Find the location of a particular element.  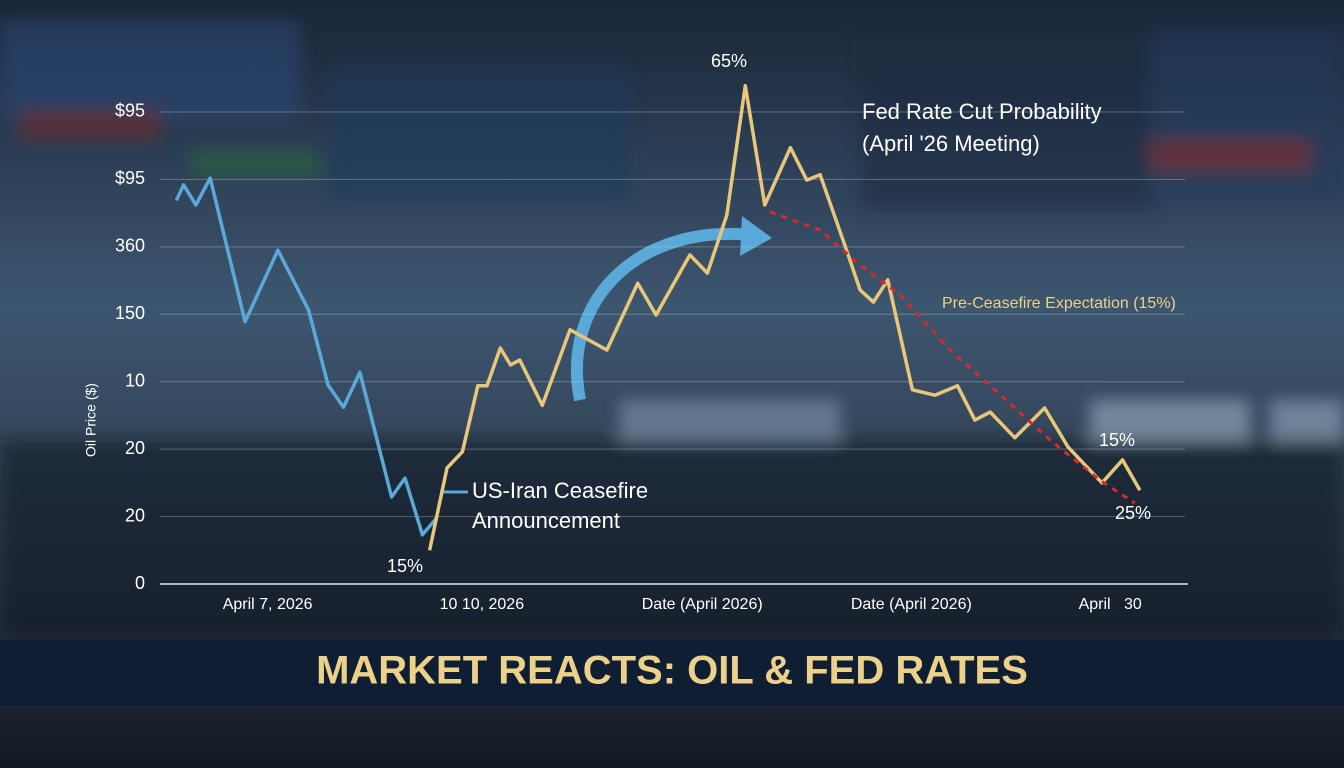

annotation: Announcement is located at coordinates (546, 520).